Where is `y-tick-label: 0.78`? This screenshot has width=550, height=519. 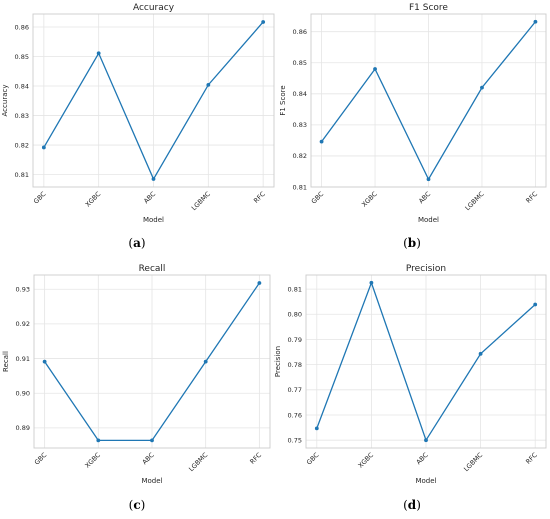 y-tick-label: 0.78 is located at coordinates (295, 365).